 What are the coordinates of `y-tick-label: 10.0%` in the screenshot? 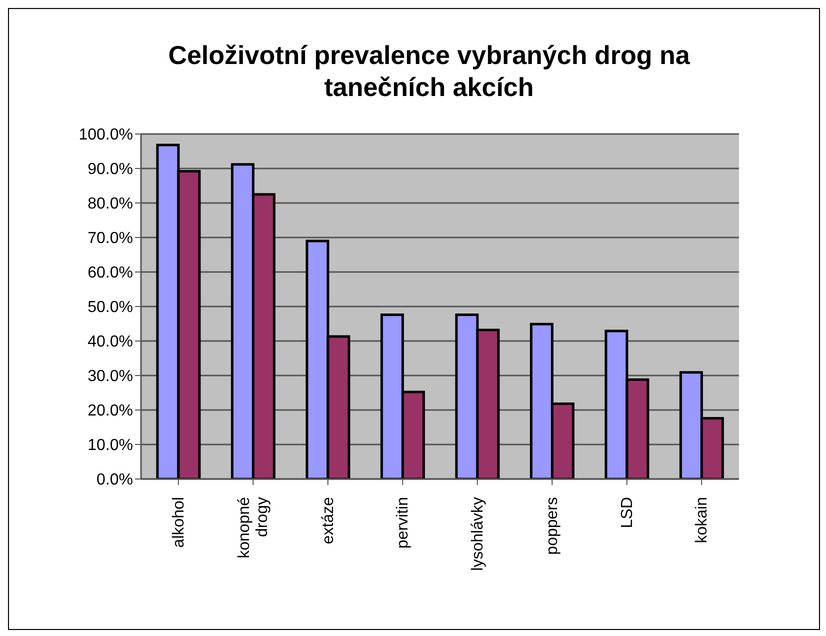 It's located at (110, 445).